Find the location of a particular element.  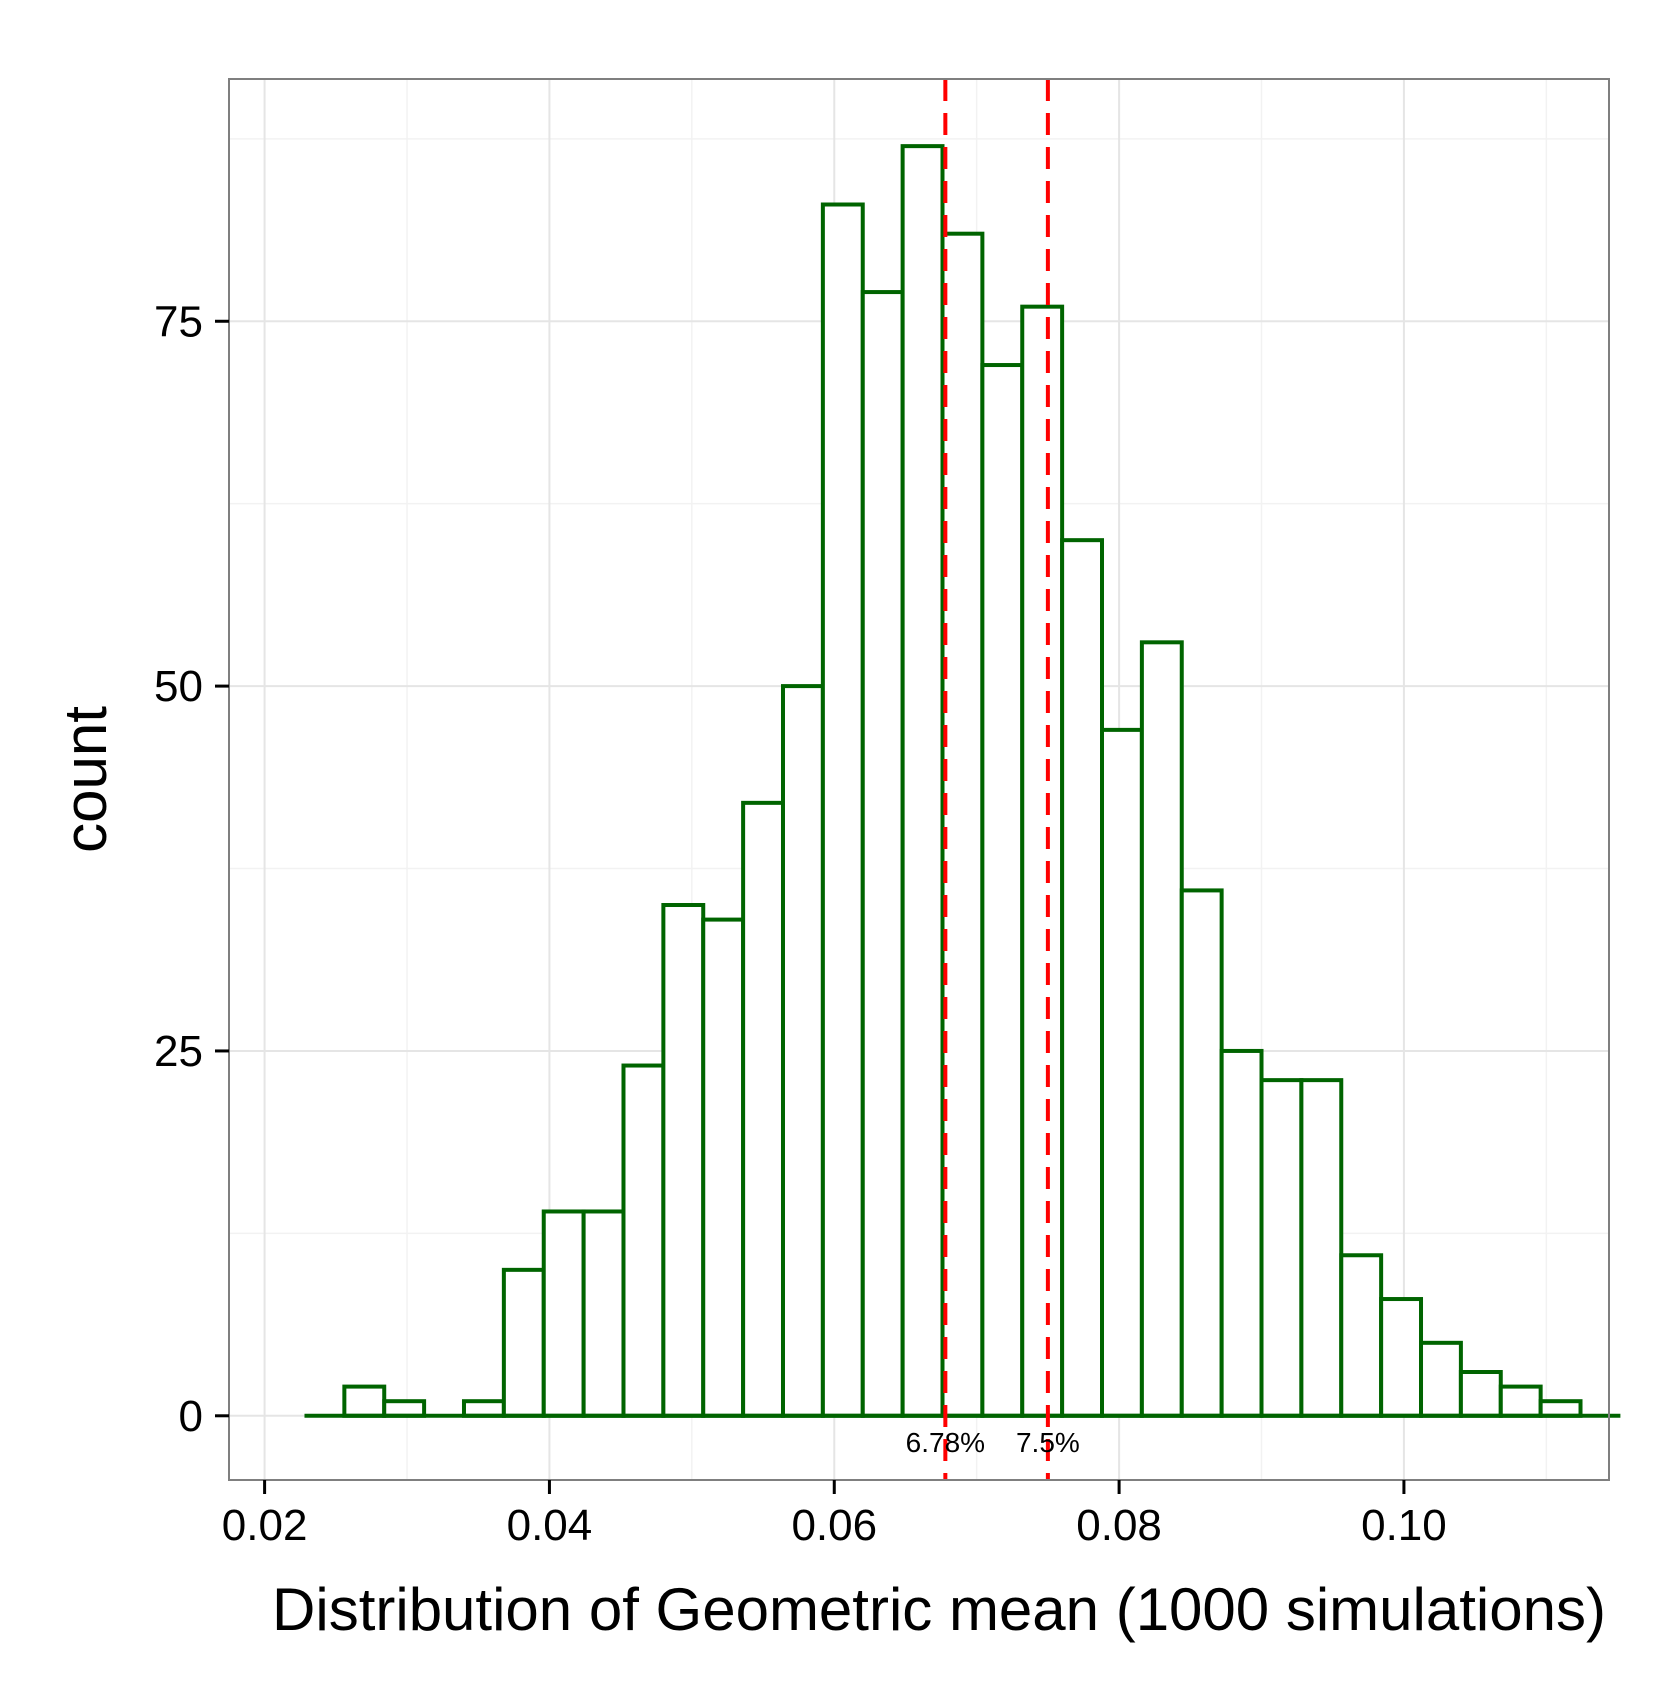

x-tick-label: 0.02 is located at coordinates (265, 1525).